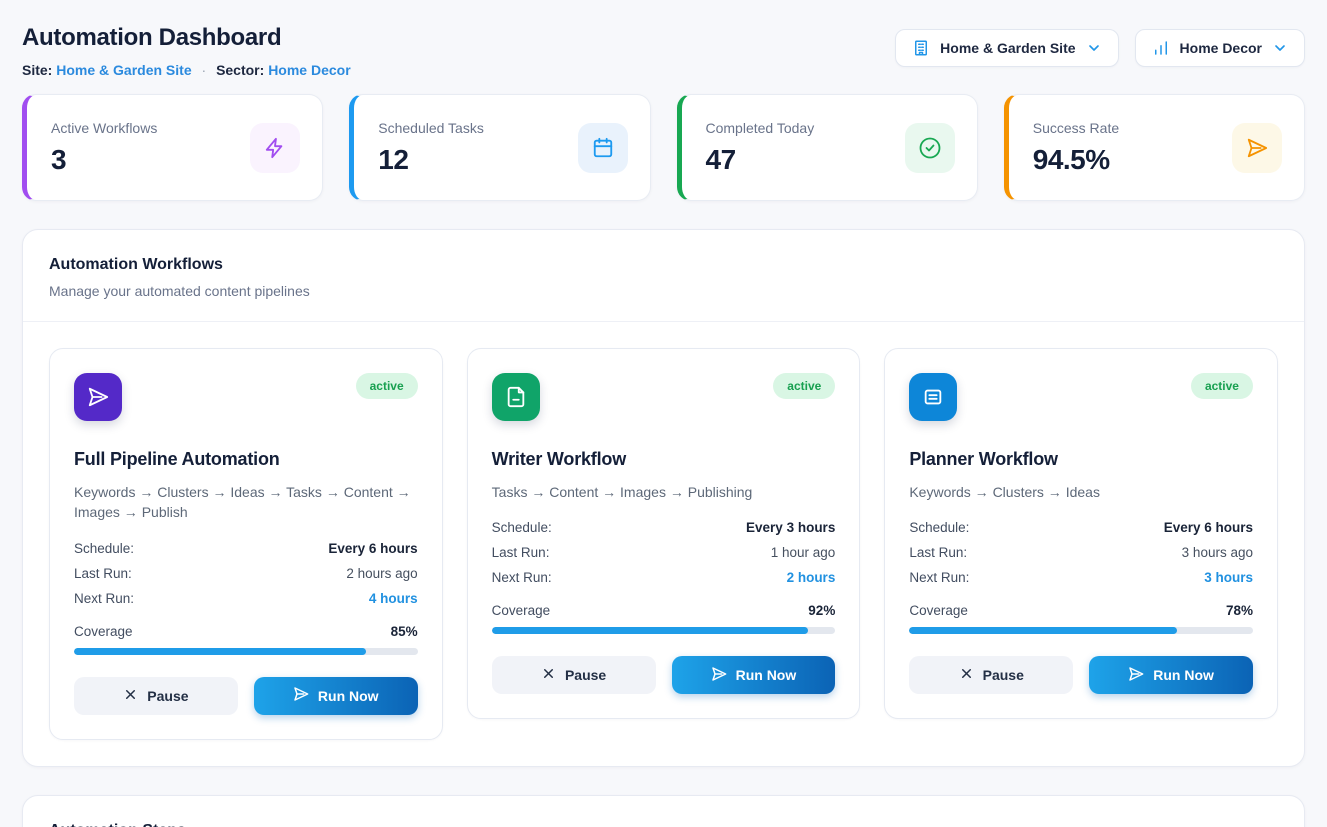  What do you see at coordinates (559, 459) in the screenshot?
I see `workflow-name: Writer Workflow` at bounding box center [559, 459].